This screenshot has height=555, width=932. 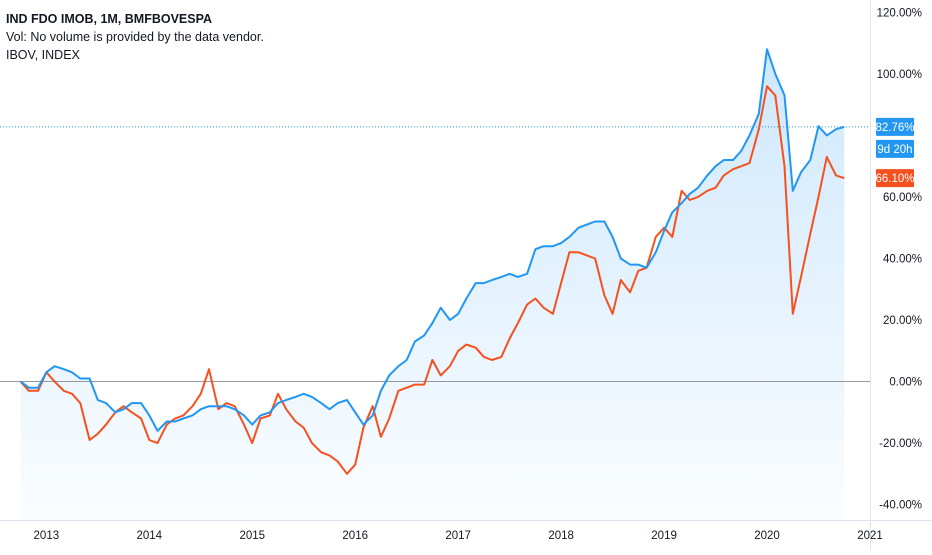 I want to click on main-last-value-badge-bg, so click(x=895, y=126).